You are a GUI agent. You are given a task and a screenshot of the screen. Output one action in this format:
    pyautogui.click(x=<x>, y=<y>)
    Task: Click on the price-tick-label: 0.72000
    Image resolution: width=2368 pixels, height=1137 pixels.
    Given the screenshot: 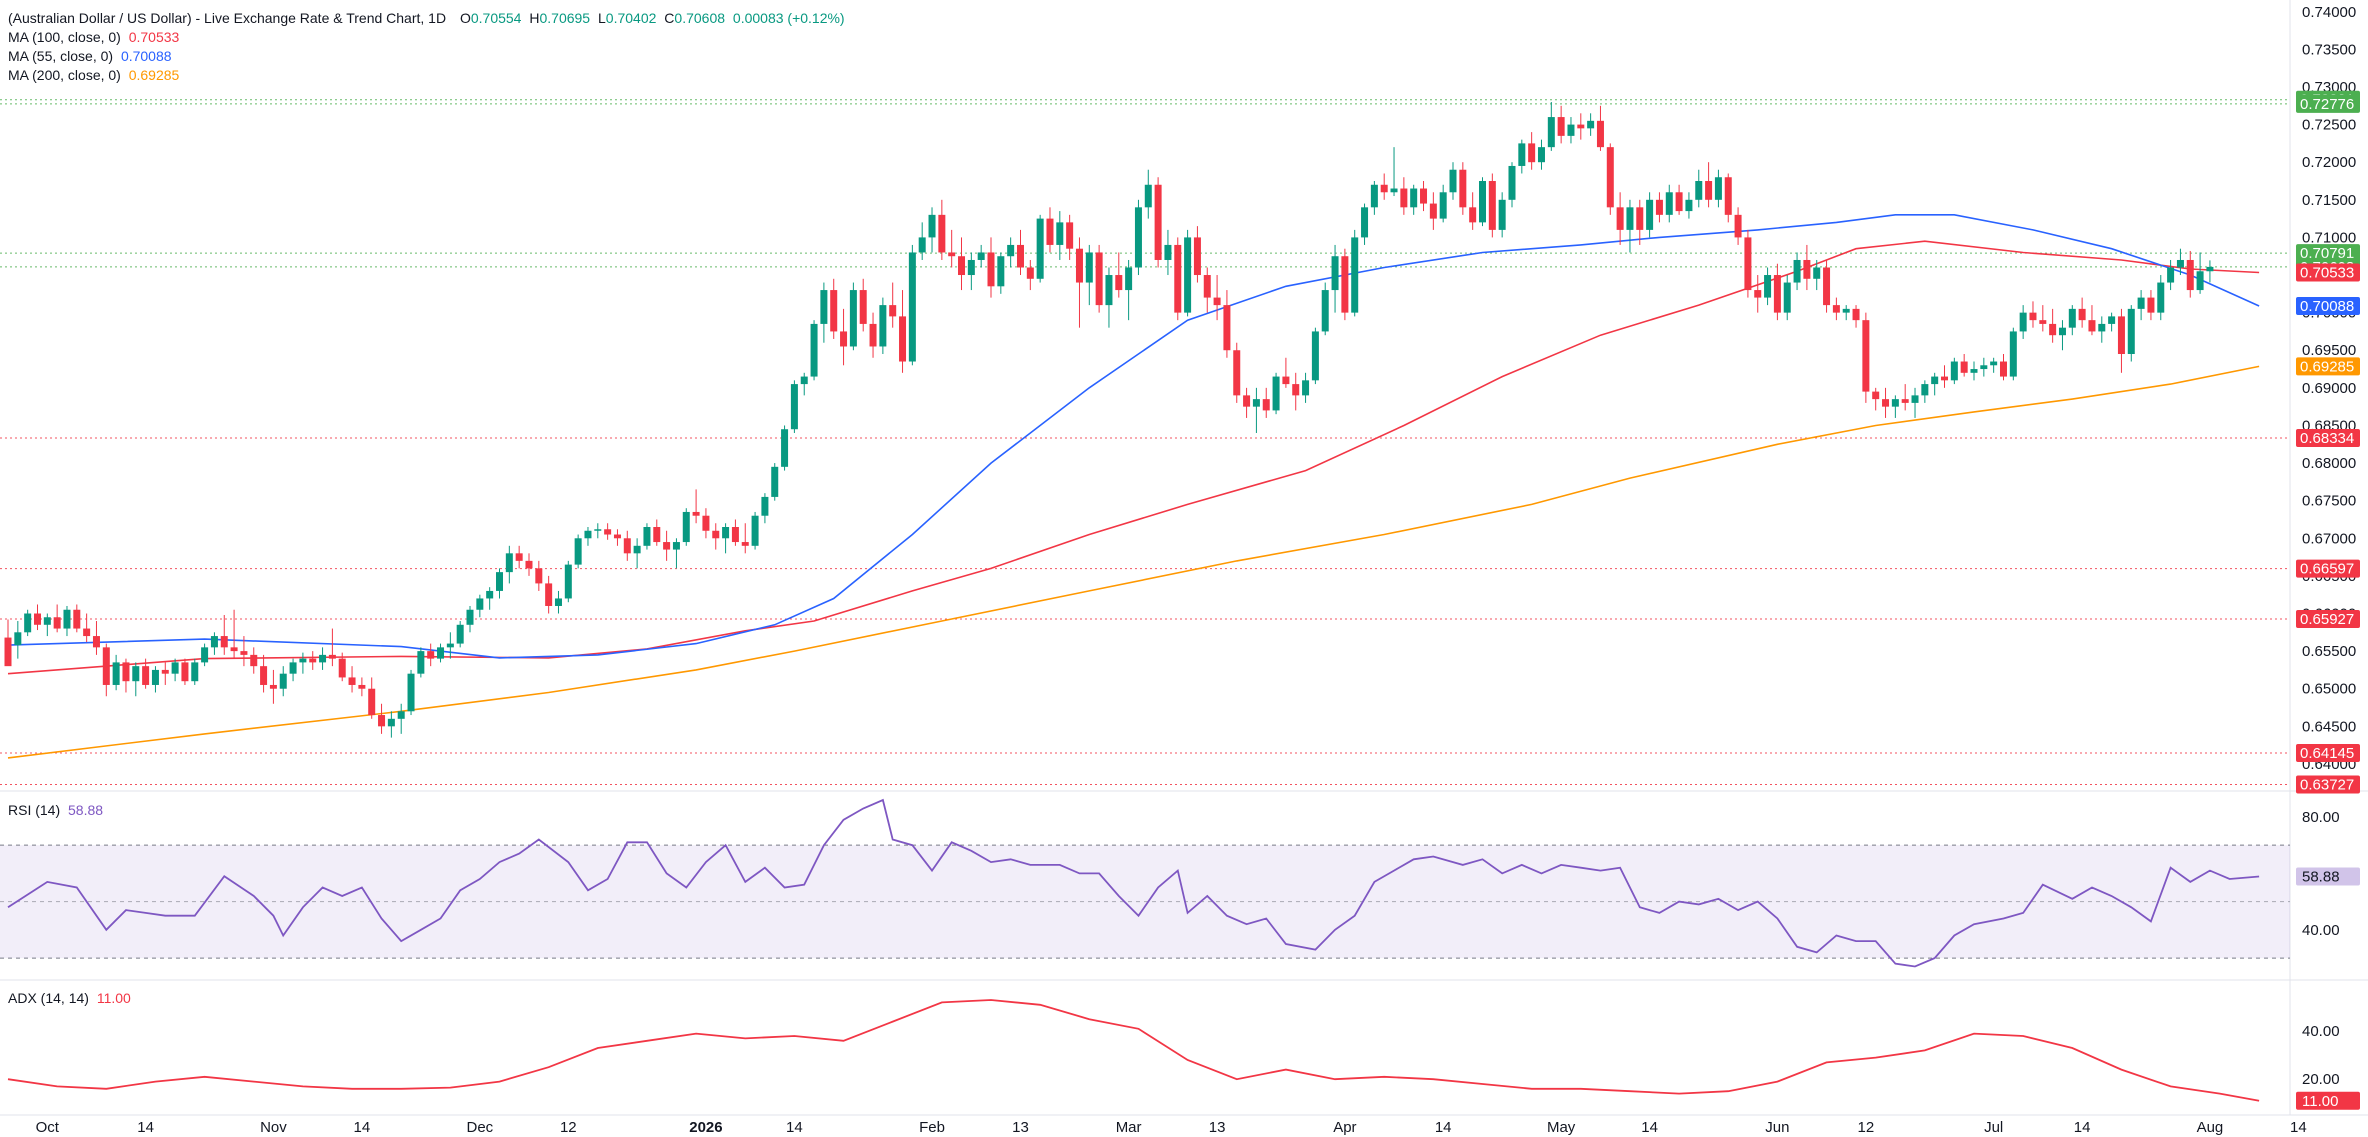 What is the action you would take?
    pyautogui.click(x=2329, y=162)
    